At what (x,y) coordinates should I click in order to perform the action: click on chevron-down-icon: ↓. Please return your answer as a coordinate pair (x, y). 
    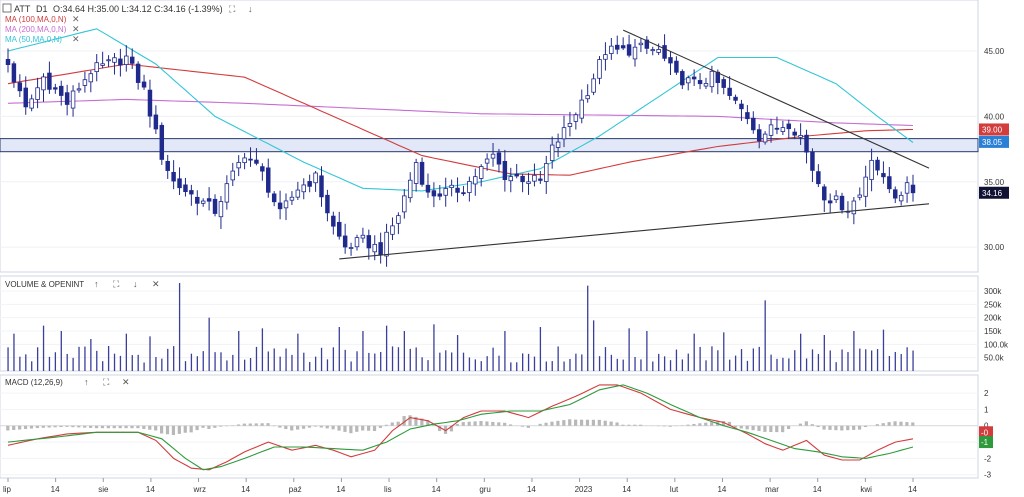
    Looking at the image, I should click on (250, 9).